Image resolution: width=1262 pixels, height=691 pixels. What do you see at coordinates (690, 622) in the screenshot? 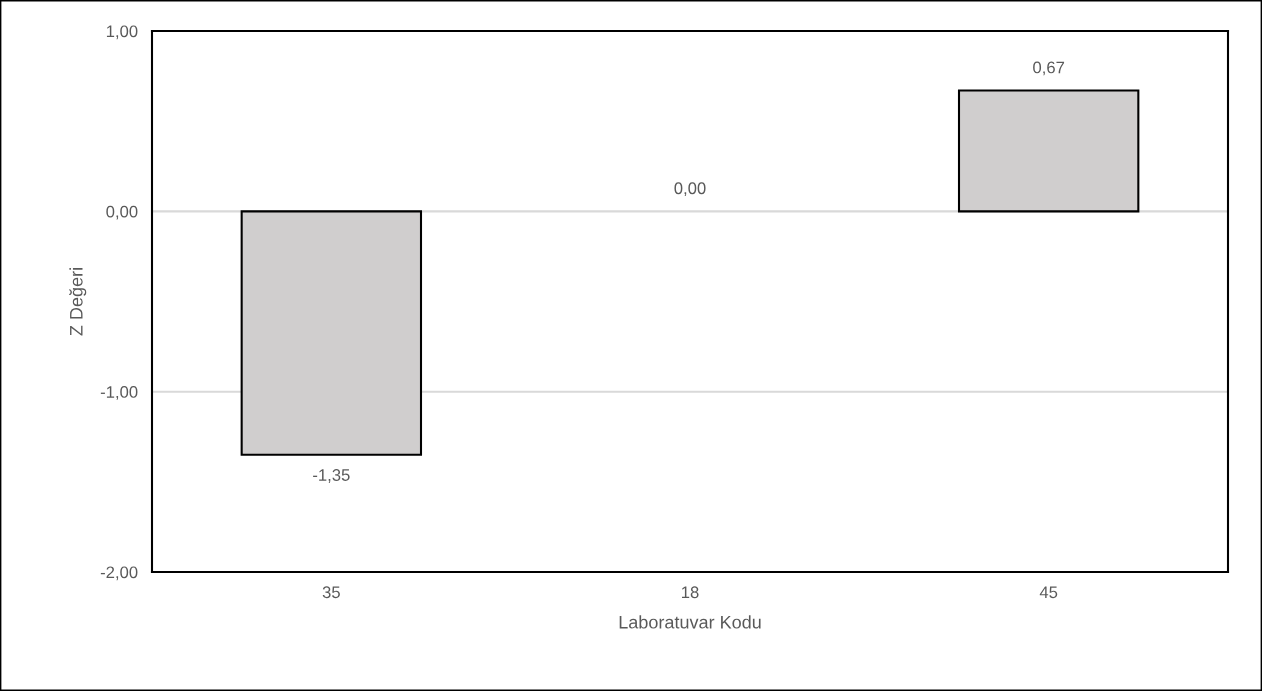
I see `x-axis-title: Laboratuvar Kodu` at bounding box center [690, 622].